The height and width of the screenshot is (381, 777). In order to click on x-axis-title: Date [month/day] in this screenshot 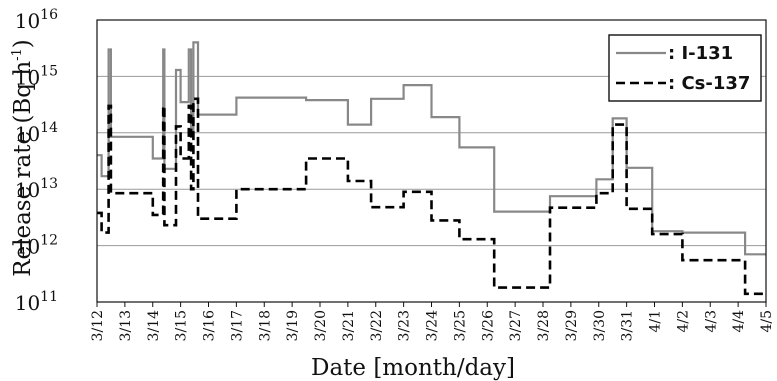, I will do `click(413, 368)`.